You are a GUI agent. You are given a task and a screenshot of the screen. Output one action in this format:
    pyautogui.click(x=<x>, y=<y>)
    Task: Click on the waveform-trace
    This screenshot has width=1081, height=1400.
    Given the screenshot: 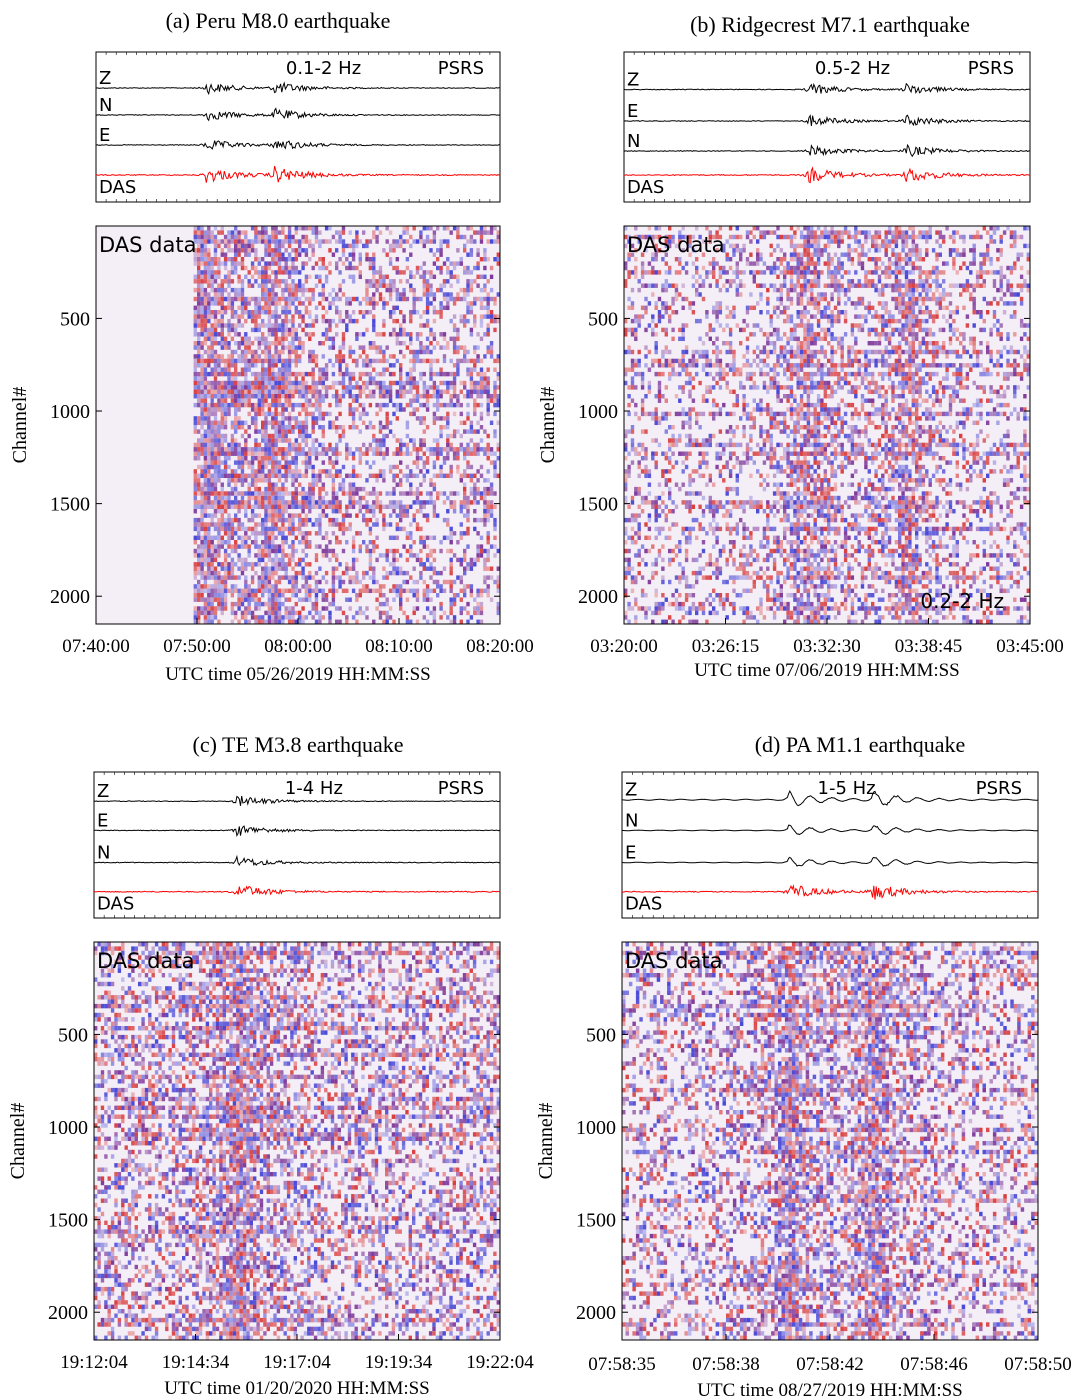 What is the action you would take?
    pyautogui.click(x=298, y=114)
    